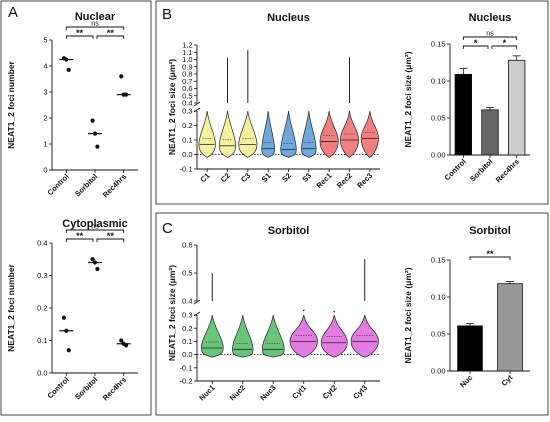 This screenshot has width=550, height=422. What do you see at coordinates (286, 177) in the screenshot?
I see `x-tick-label: S2` at bounding box center [286, 177].